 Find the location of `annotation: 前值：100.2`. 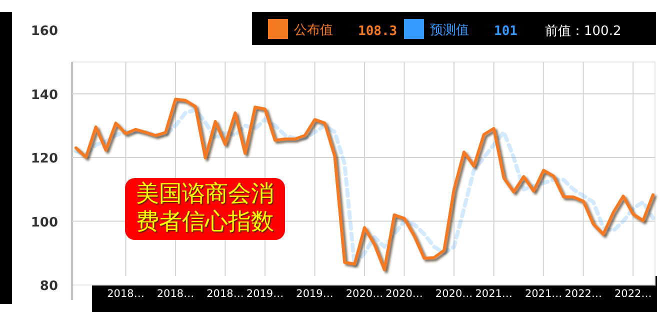

annotation: 前值：100.2 is located at coordinates (583, 31).